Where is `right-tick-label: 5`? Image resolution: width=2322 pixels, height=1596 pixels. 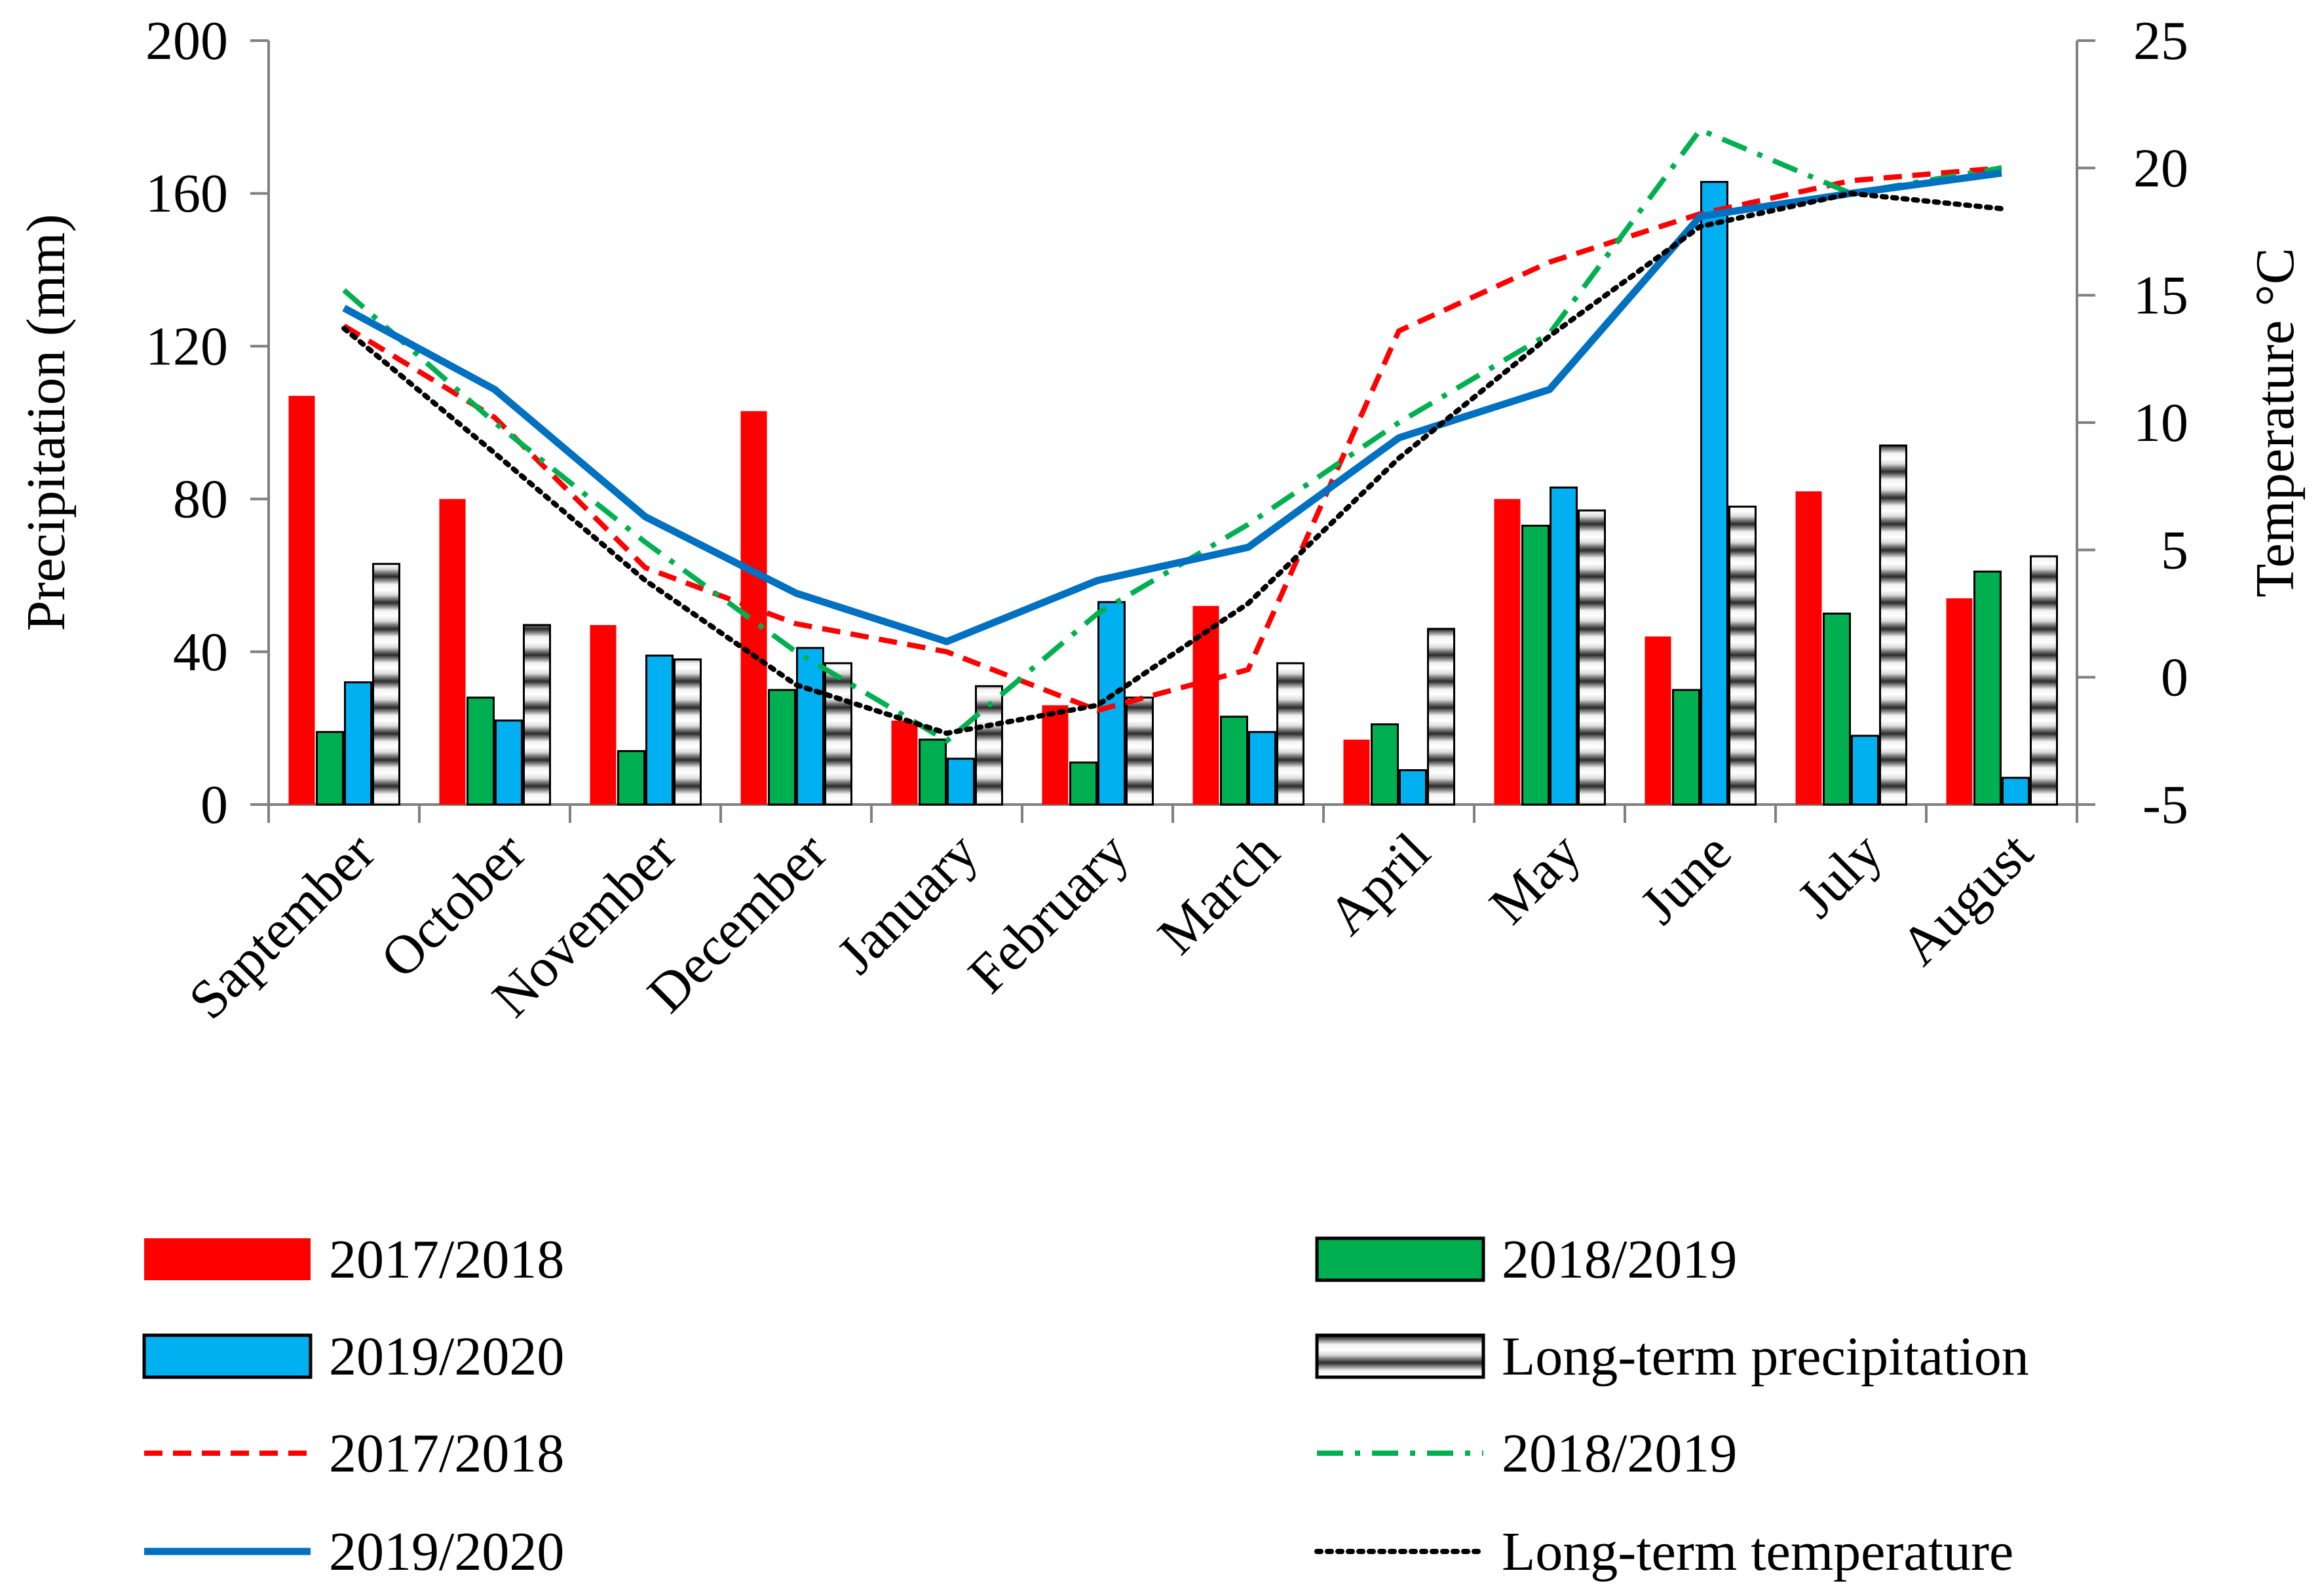
right-tick-label: 5 is located at coordinates (2174, 550).